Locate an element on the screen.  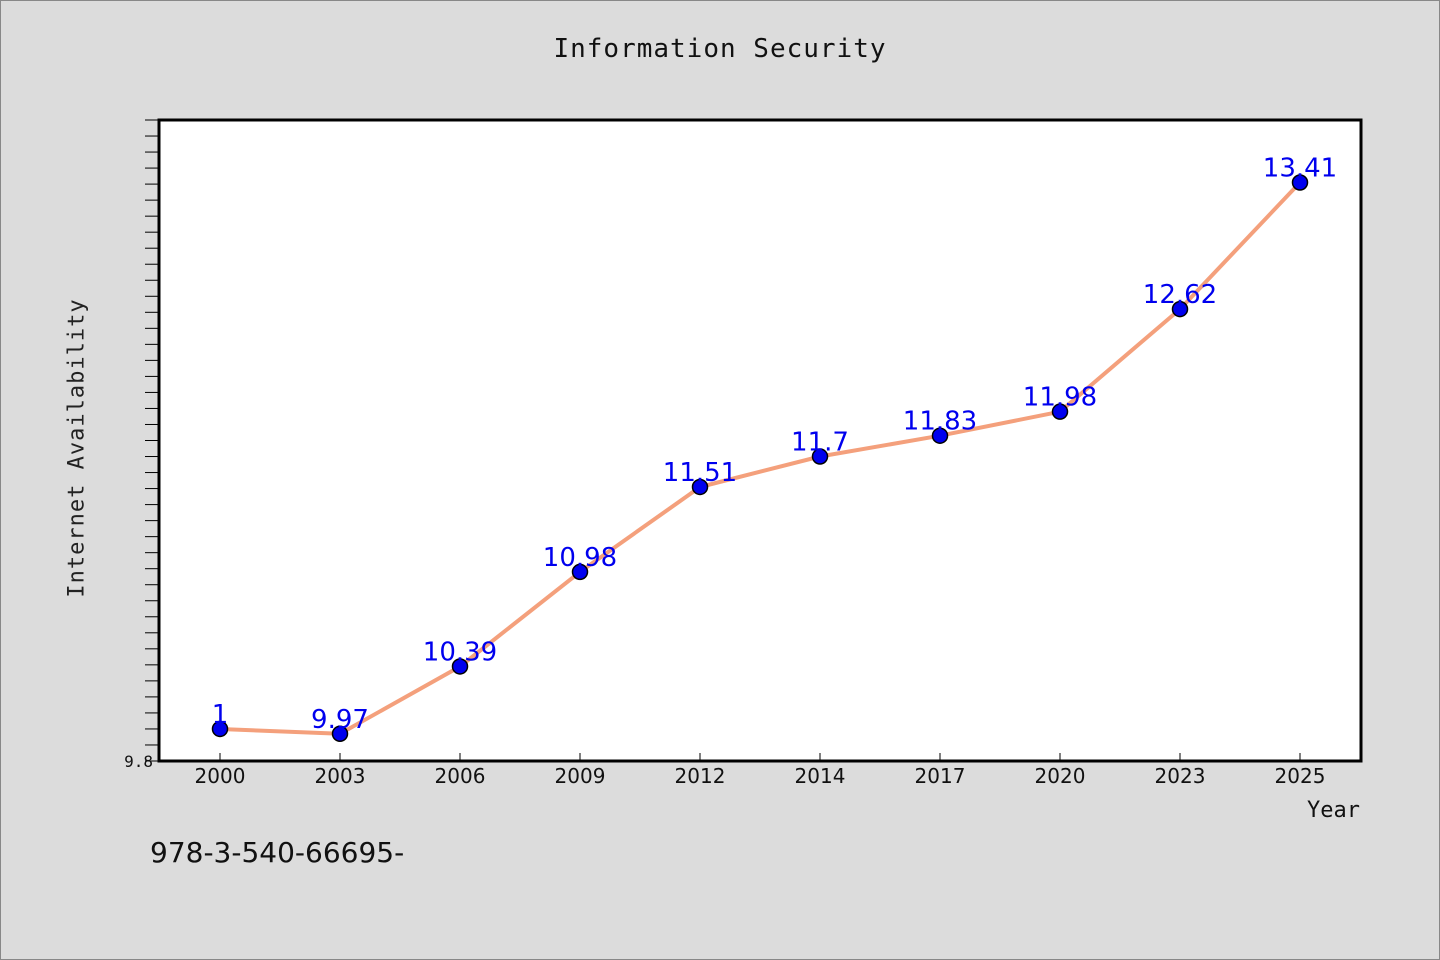
data-label: 1 is located at coordinates (220, 715).